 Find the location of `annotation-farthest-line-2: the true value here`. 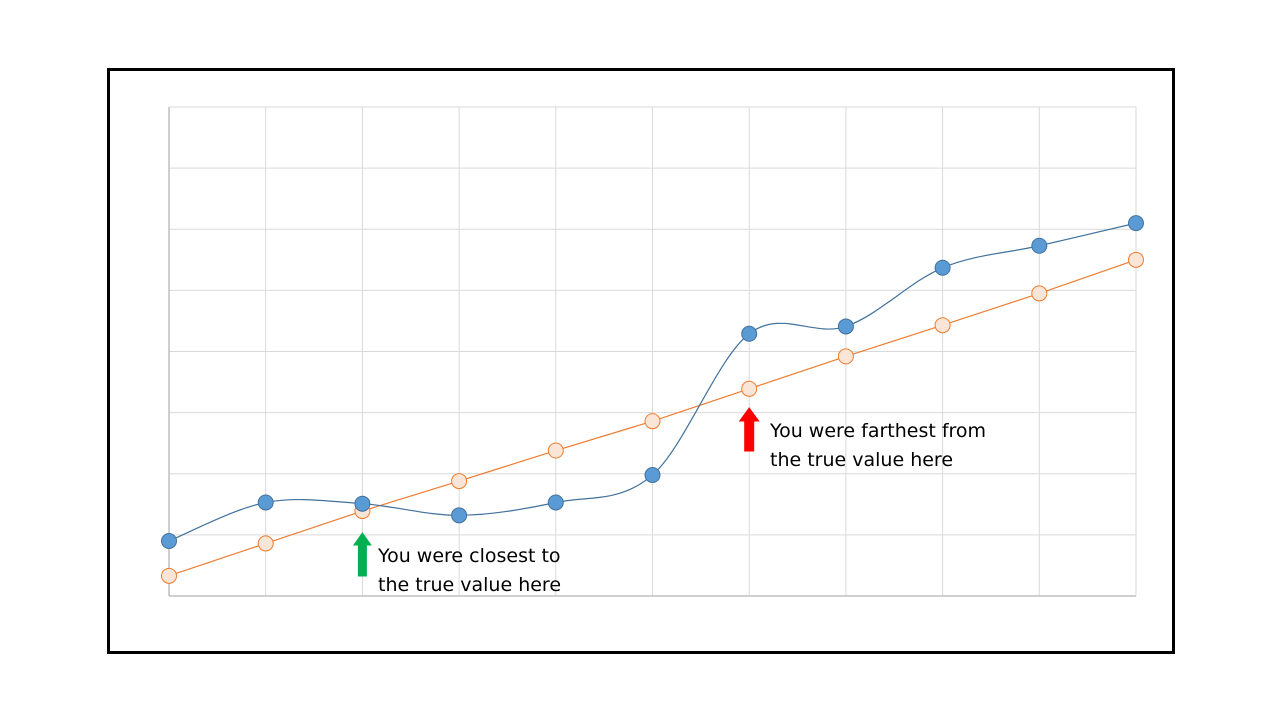

annotation-farthest-line-2: the true value here is located at coordinates (862, 460).